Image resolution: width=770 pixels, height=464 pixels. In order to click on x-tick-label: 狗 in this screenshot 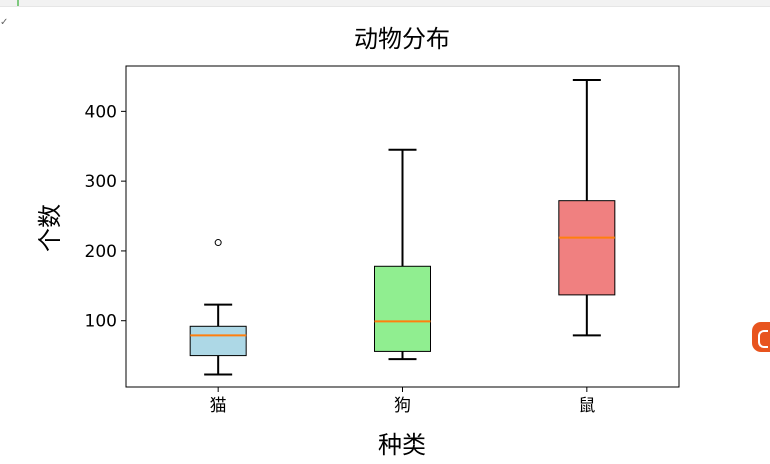, I will do `click(402, 406)`.